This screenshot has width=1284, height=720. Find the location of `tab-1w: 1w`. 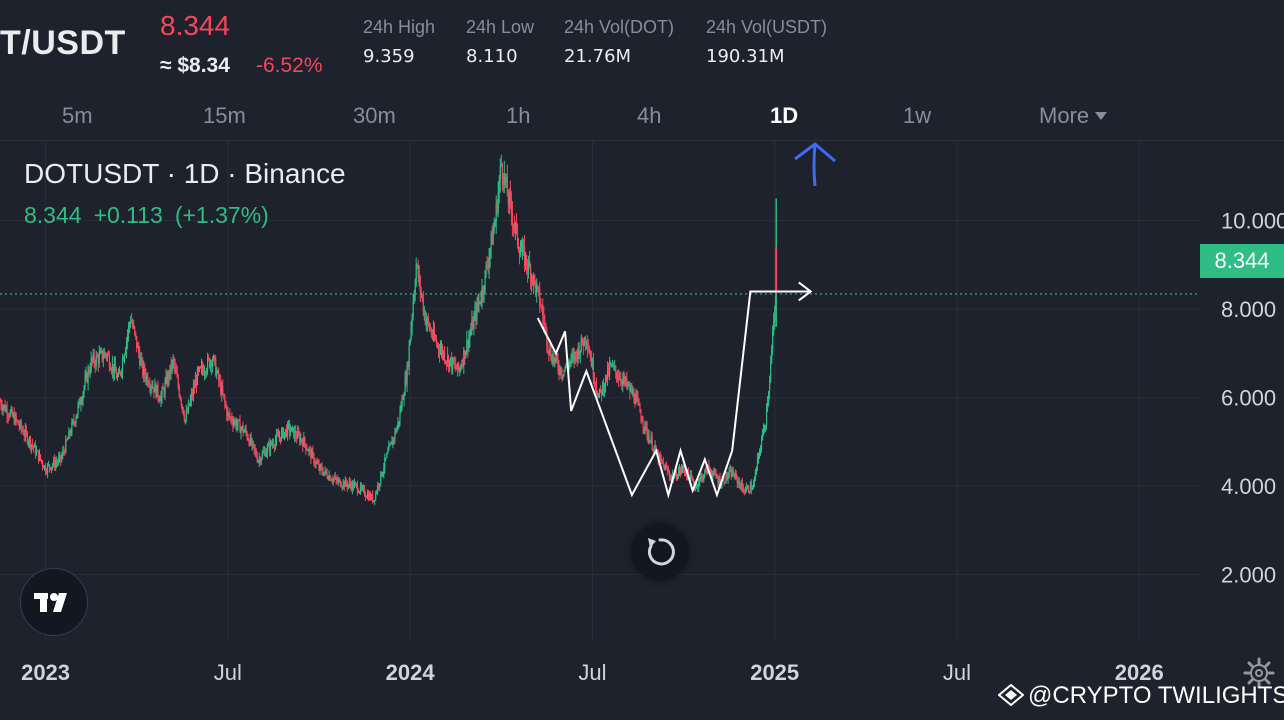

tab-1w: 1w is located at coordinates (917, 115).